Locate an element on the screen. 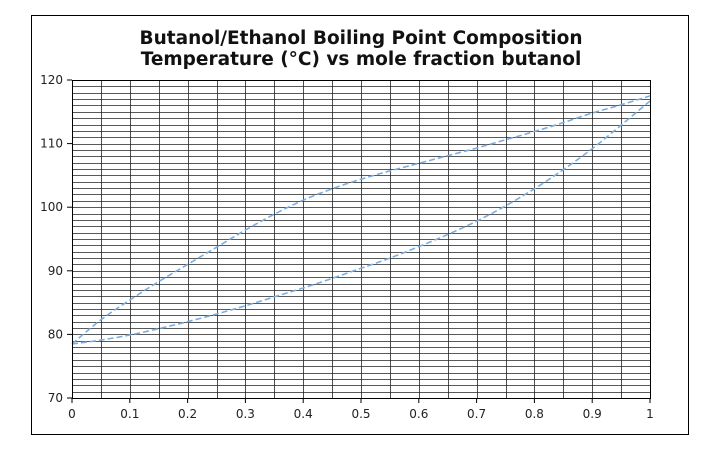 Image resolution: width=722 pixels, height=457 pixels. x-tick-label: 0.6 is located at coordinates (418, 414).